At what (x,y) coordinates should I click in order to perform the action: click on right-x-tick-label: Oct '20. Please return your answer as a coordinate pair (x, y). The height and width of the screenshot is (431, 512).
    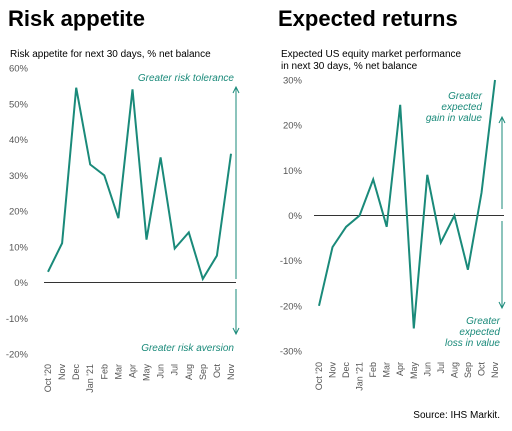
    Looking at the image, I should click on (319, 376).